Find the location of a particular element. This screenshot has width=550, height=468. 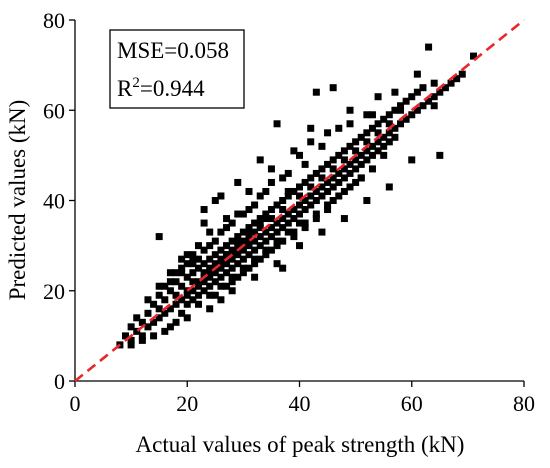

x-axis-ticks: 0 20 40 60 80 is located at coordinates (302, 398).